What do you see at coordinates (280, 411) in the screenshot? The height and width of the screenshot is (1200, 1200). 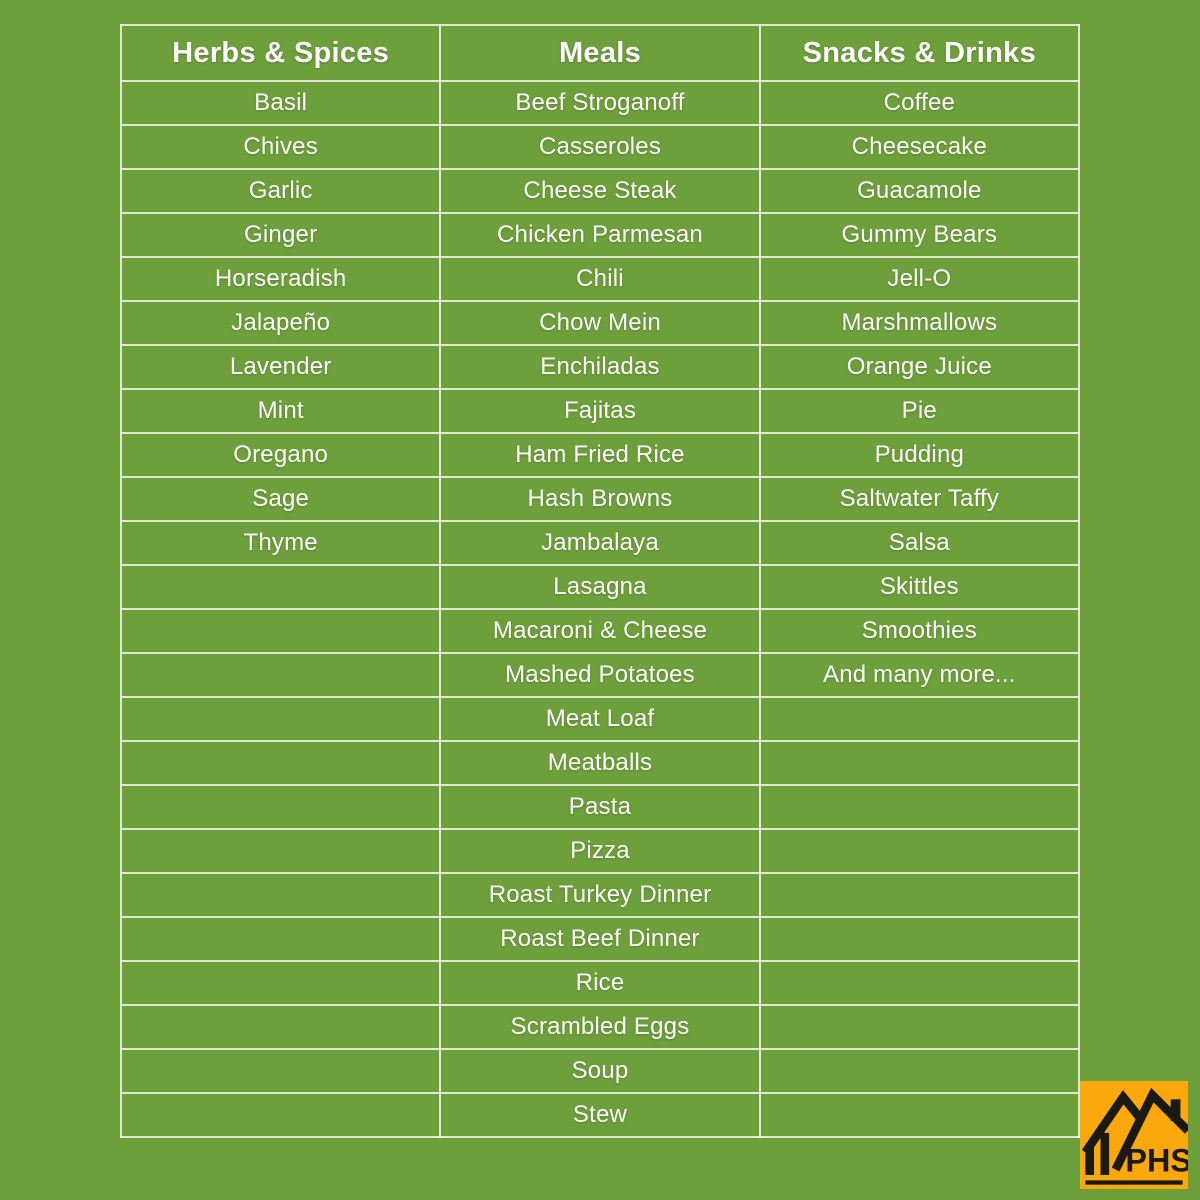 I see `table-cell: Mint` at bounding box center [280, 411].